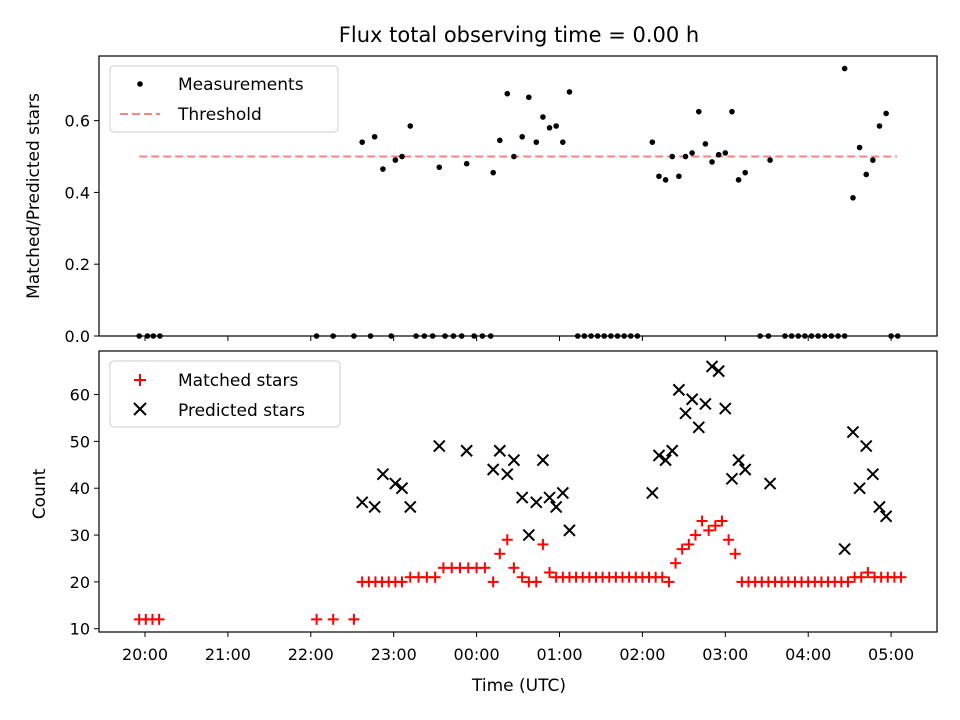  I want to click on x-tick-label: 05:00, so click(891, 654).